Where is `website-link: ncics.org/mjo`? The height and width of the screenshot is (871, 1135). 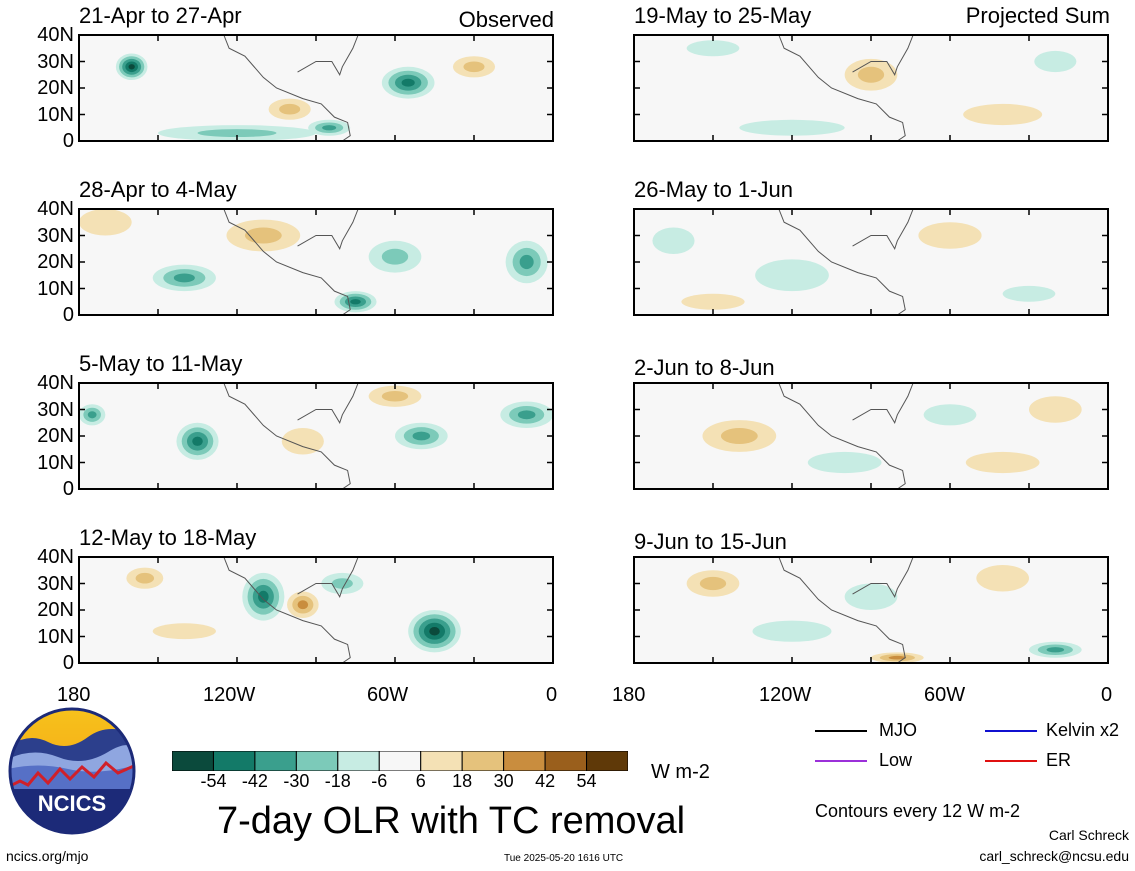 website-link: ncics.org/mjo is located at coordinates (47, 856).